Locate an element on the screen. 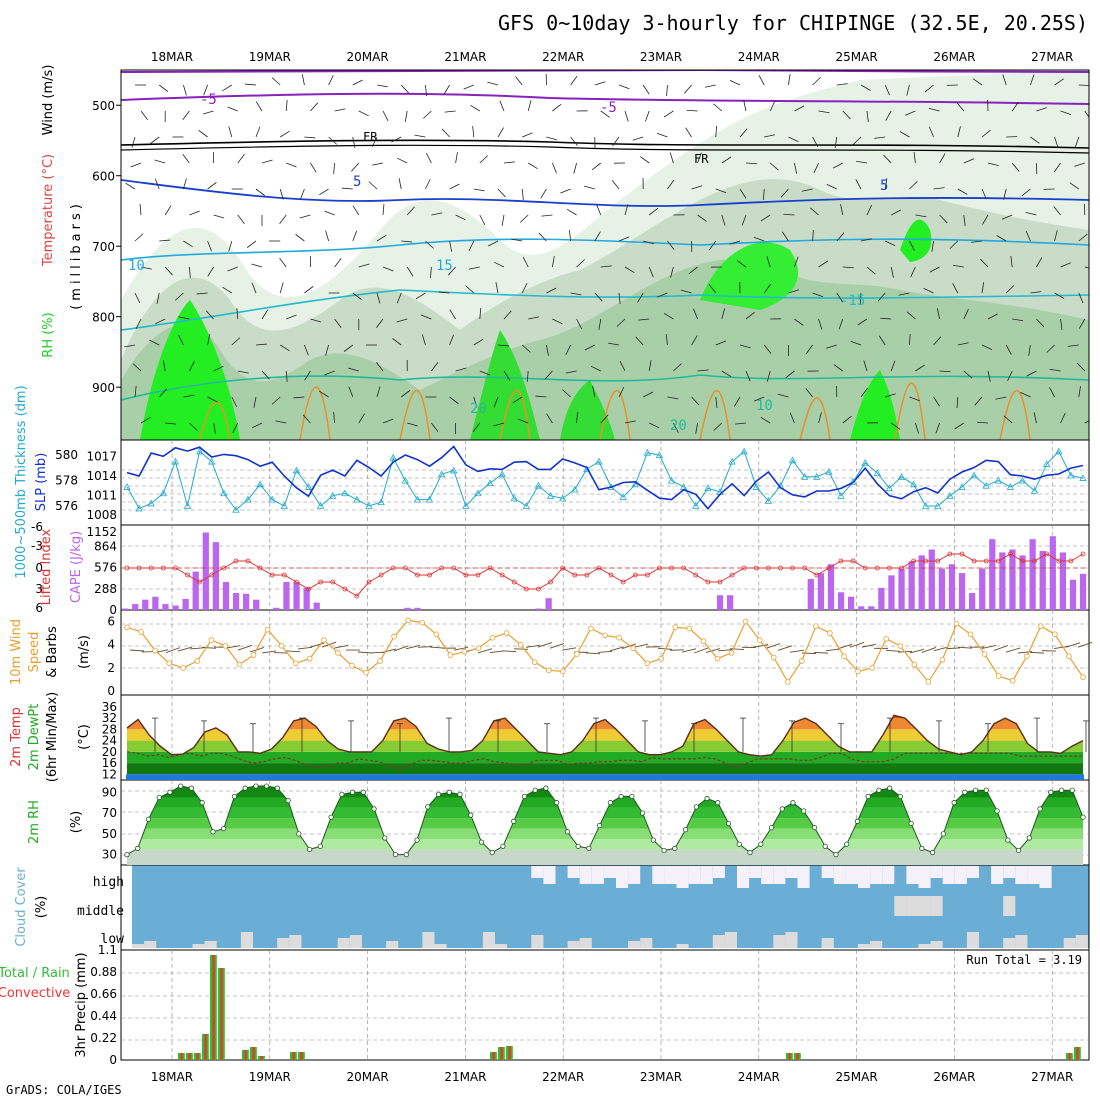  contour-label: 5 is located at coordinates (884, 186).